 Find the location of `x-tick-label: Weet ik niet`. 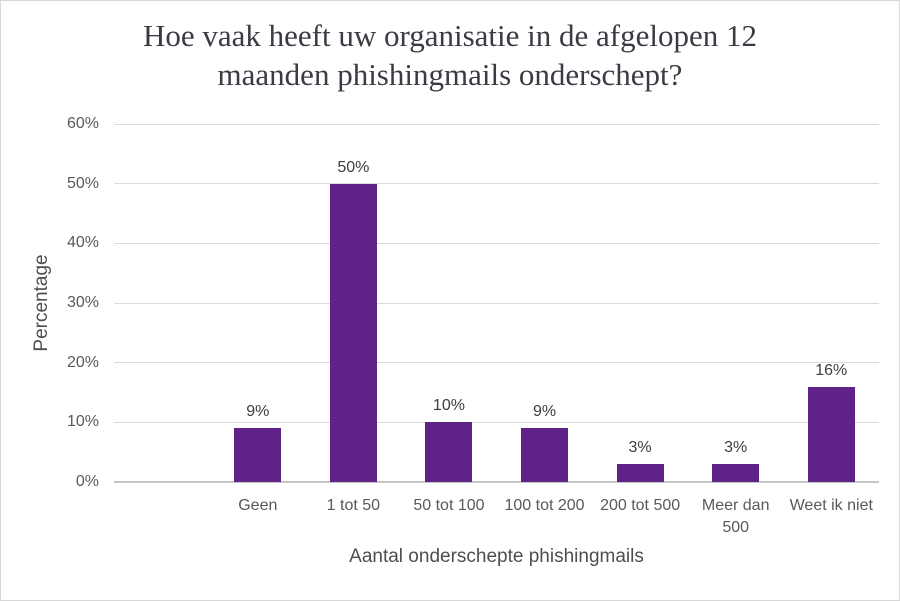

x-tick-label: Weet ik niet is located at coordinates (831, 505).